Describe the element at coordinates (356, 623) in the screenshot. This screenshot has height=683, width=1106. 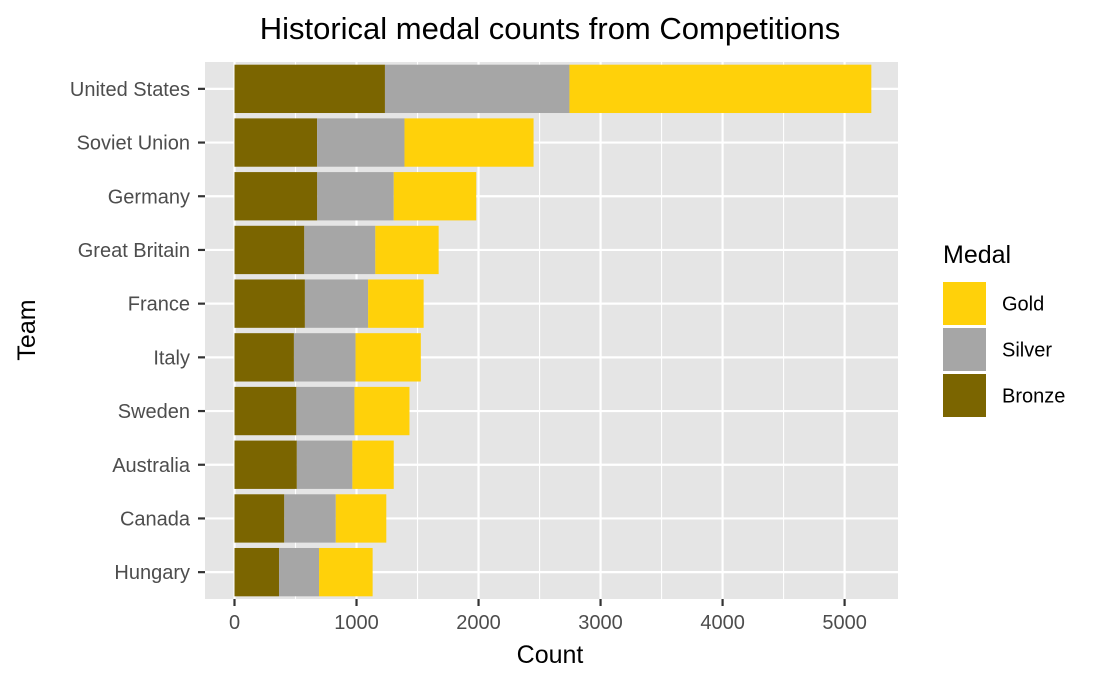
I see `x-tick-label: 1000` at that location.